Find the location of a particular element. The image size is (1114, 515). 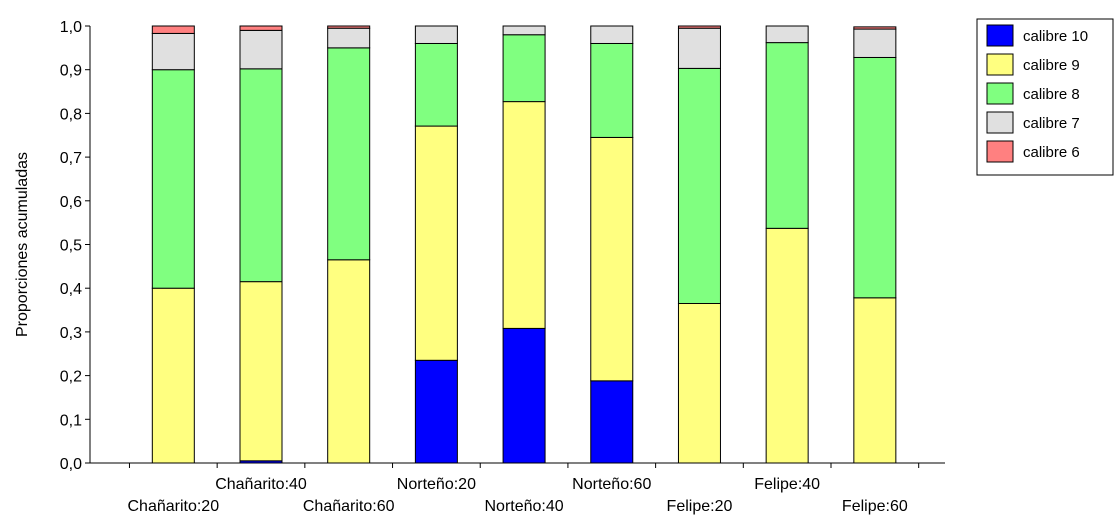

y-axis-label: Proporciones acumuladas is located at coordinates (22, 244).